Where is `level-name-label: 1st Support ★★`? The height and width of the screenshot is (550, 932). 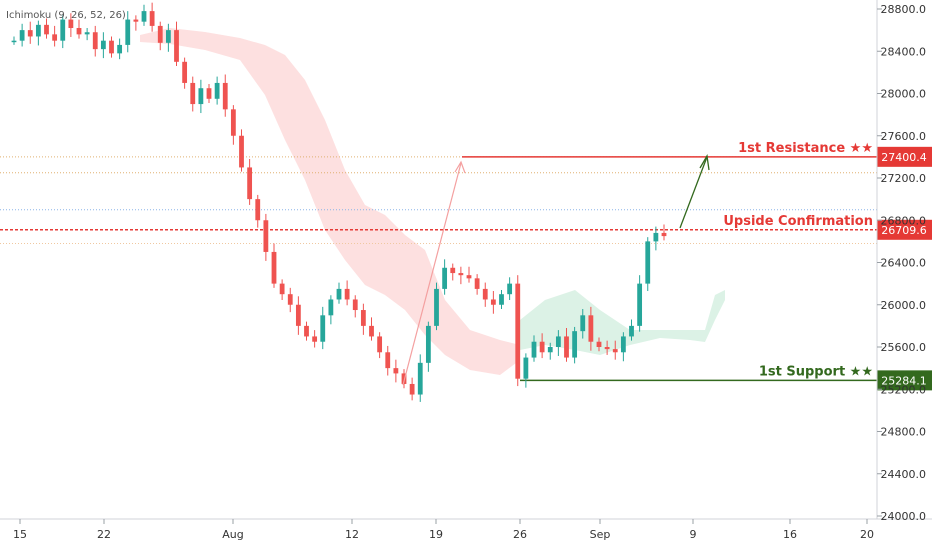 level-name-label: 1st Support ★★ is located at coordinates (816, 371).